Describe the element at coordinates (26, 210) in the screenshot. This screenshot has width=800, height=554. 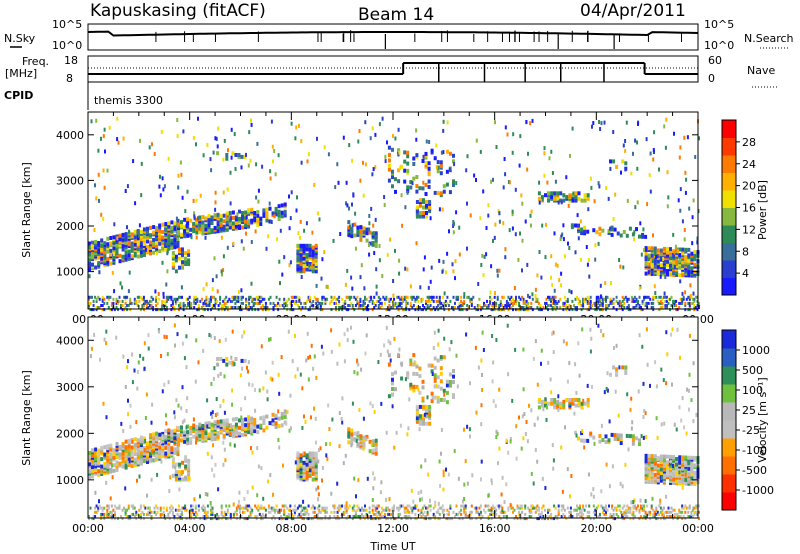
I see `power-ylabel: Slant Range [km]` at that location.